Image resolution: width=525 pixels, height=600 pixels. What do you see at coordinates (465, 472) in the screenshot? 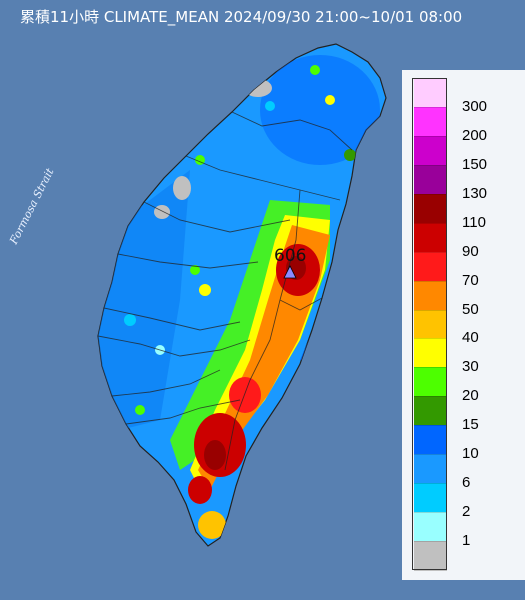
I see `legend-row: 6` at bounding box center [465, 472].